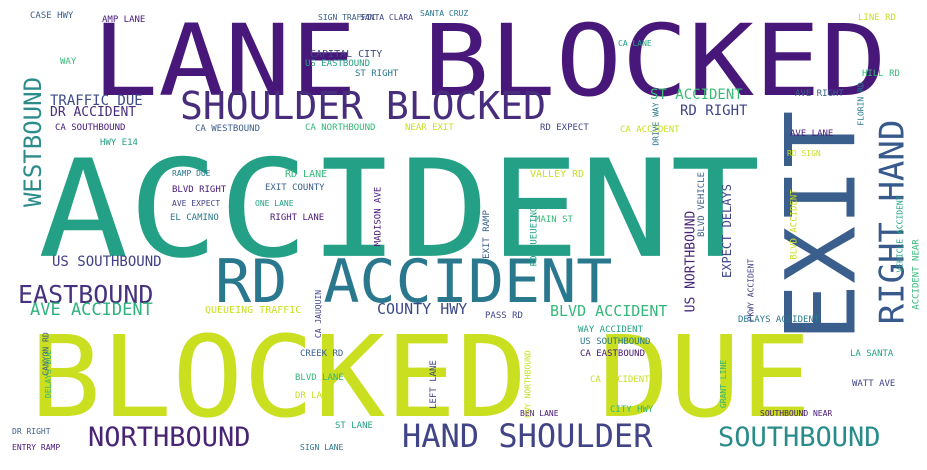 This screenshot has width=927, height=470. Describe the element at coordinates (194, 218) in the screenshot. I see `word-small: EL CAMINO` at that location.